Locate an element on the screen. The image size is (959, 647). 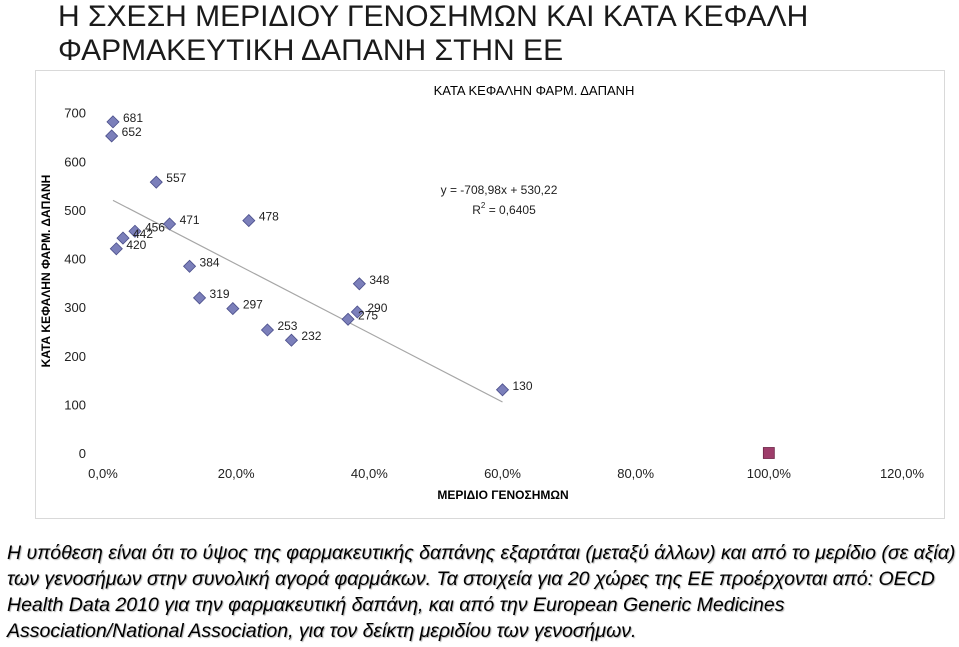
slide-title-line2: ΦΑΡΜΑΚΕΥΤΙΚΗ ΔΑΠΑΝΗ ΣΤΗΝ ΕΕ is located at coordinates (311, 50).